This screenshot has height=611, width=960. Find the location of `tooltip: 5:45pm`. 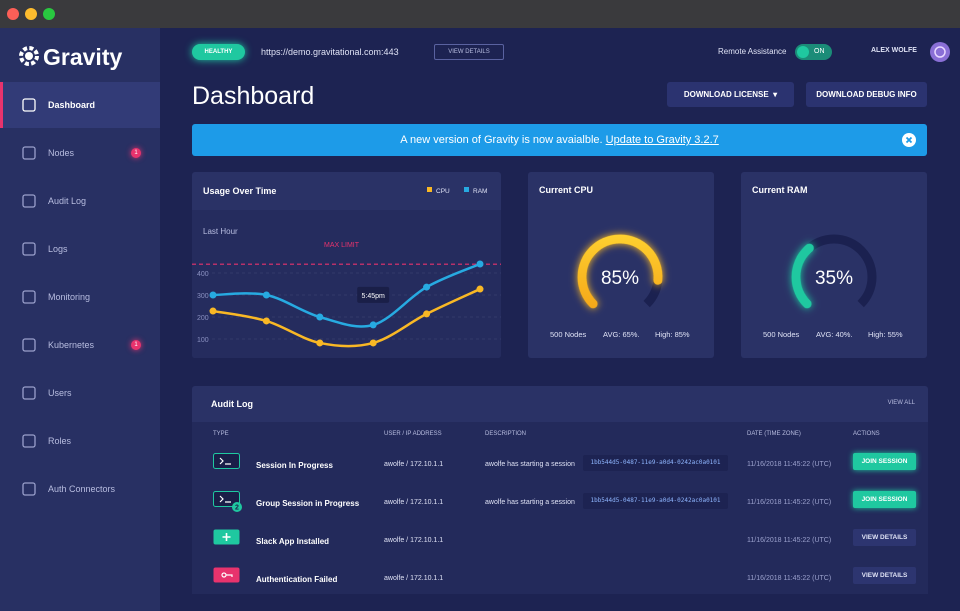

tooltip: 5:45pm is located at coordinates (374, 296).